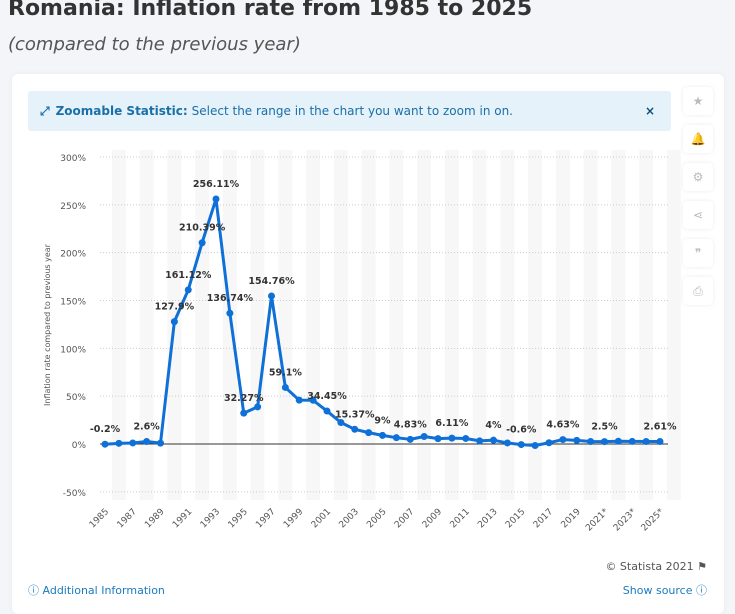 This screenshot has width=735, height=614. Describe the element at coordinates (175, 307) in the screenshot. I see `data-label: 127.9%` at that location.